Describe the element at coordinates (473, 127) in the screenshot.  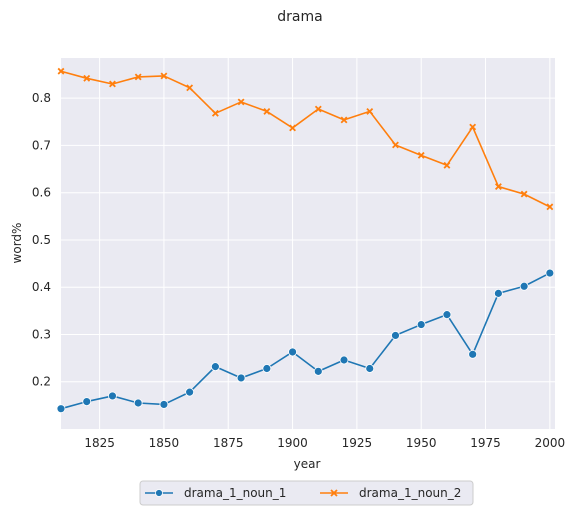
I see `data-point-drama-1-noun-2-1970` at that location.